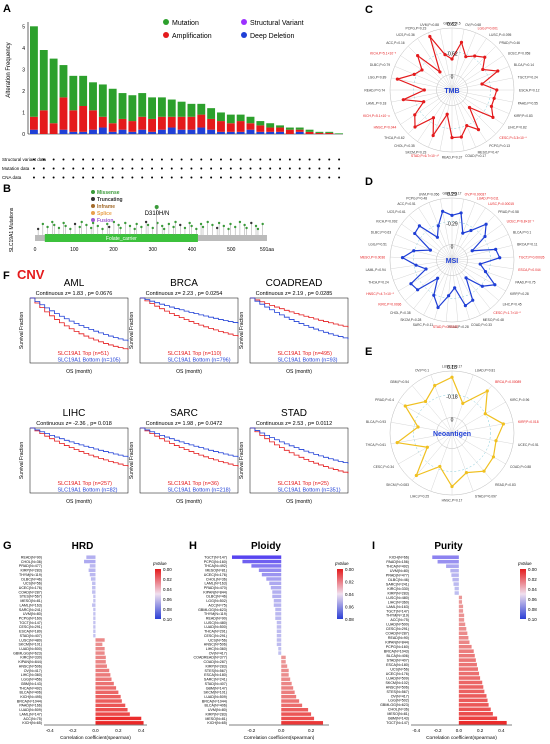  What do you see at coordinates (166, 22) in the screenshot?
I see `a-legend-dot` at bounding box center [166, 22].